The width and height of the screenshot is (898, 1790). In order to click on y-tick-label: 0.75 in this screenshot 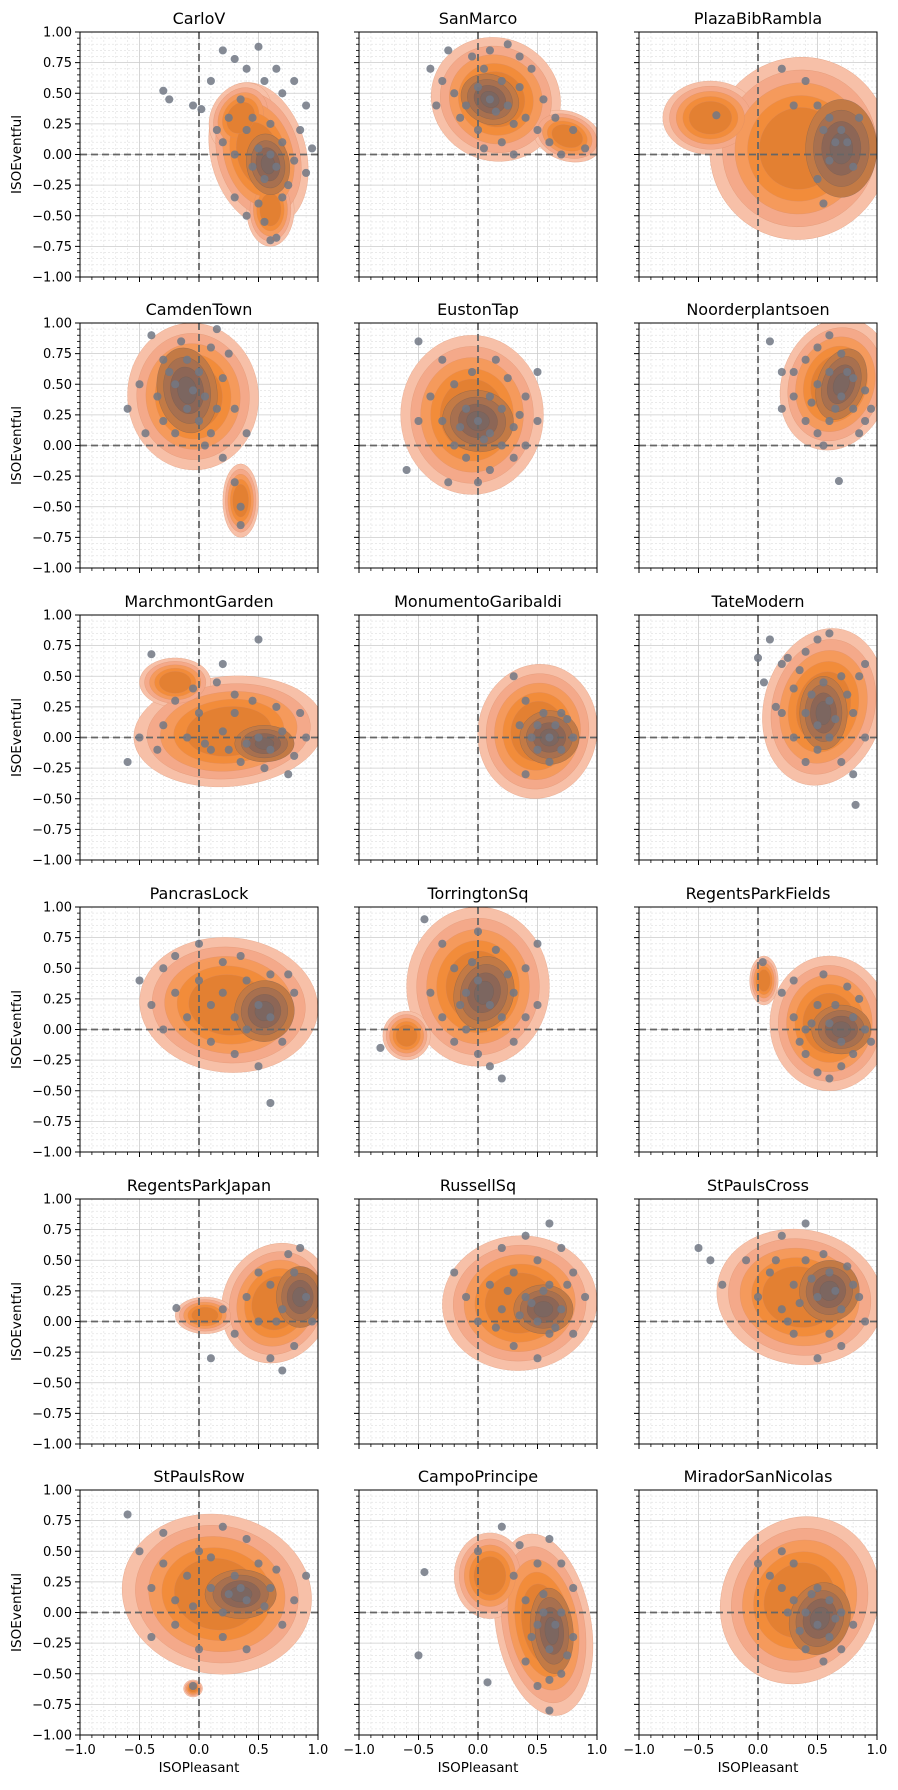, I will do `click(57, 354)`.